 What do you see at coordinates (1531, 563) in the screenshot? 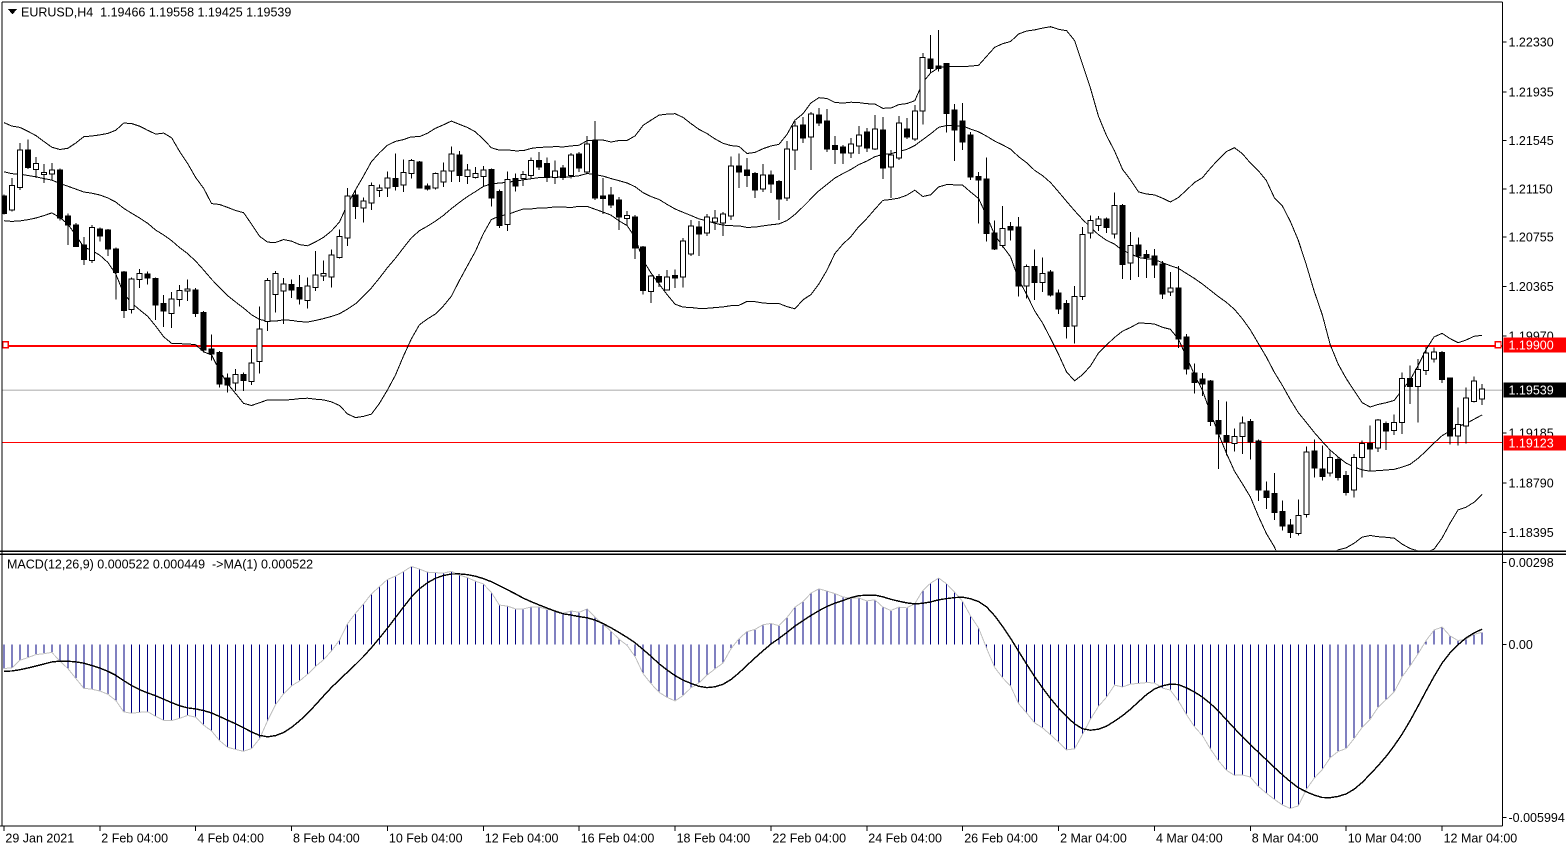
I see `svg-text: 0.00298` at bounding box center [1531, 563].